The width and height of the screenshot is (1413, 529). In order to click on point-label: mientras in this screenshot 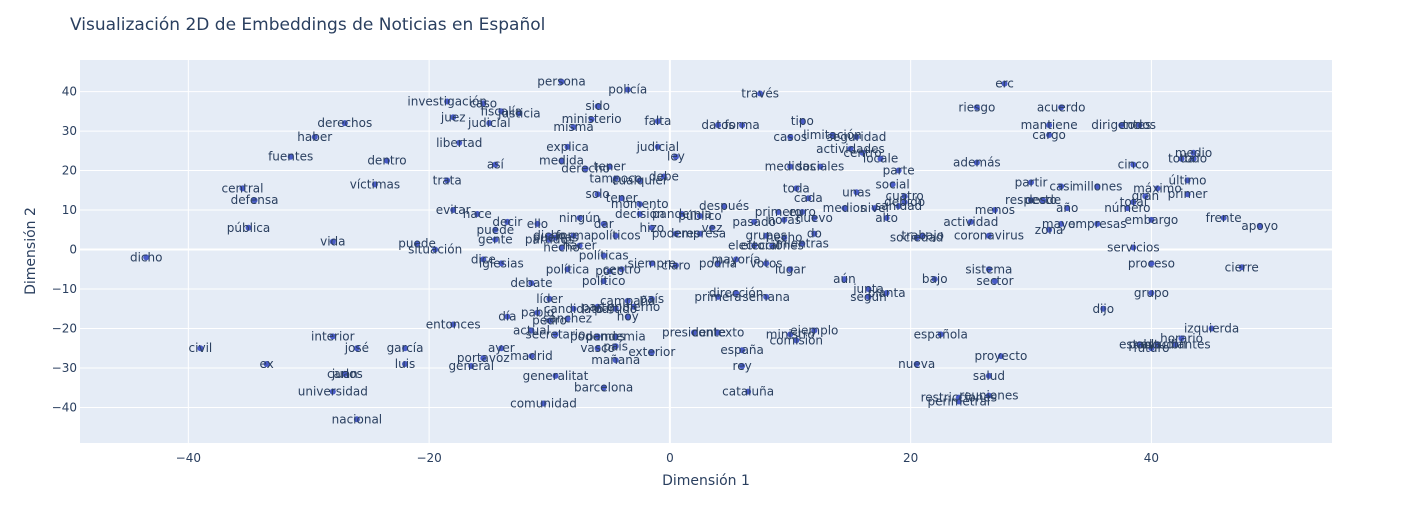, I will do `click(802, 244)`.